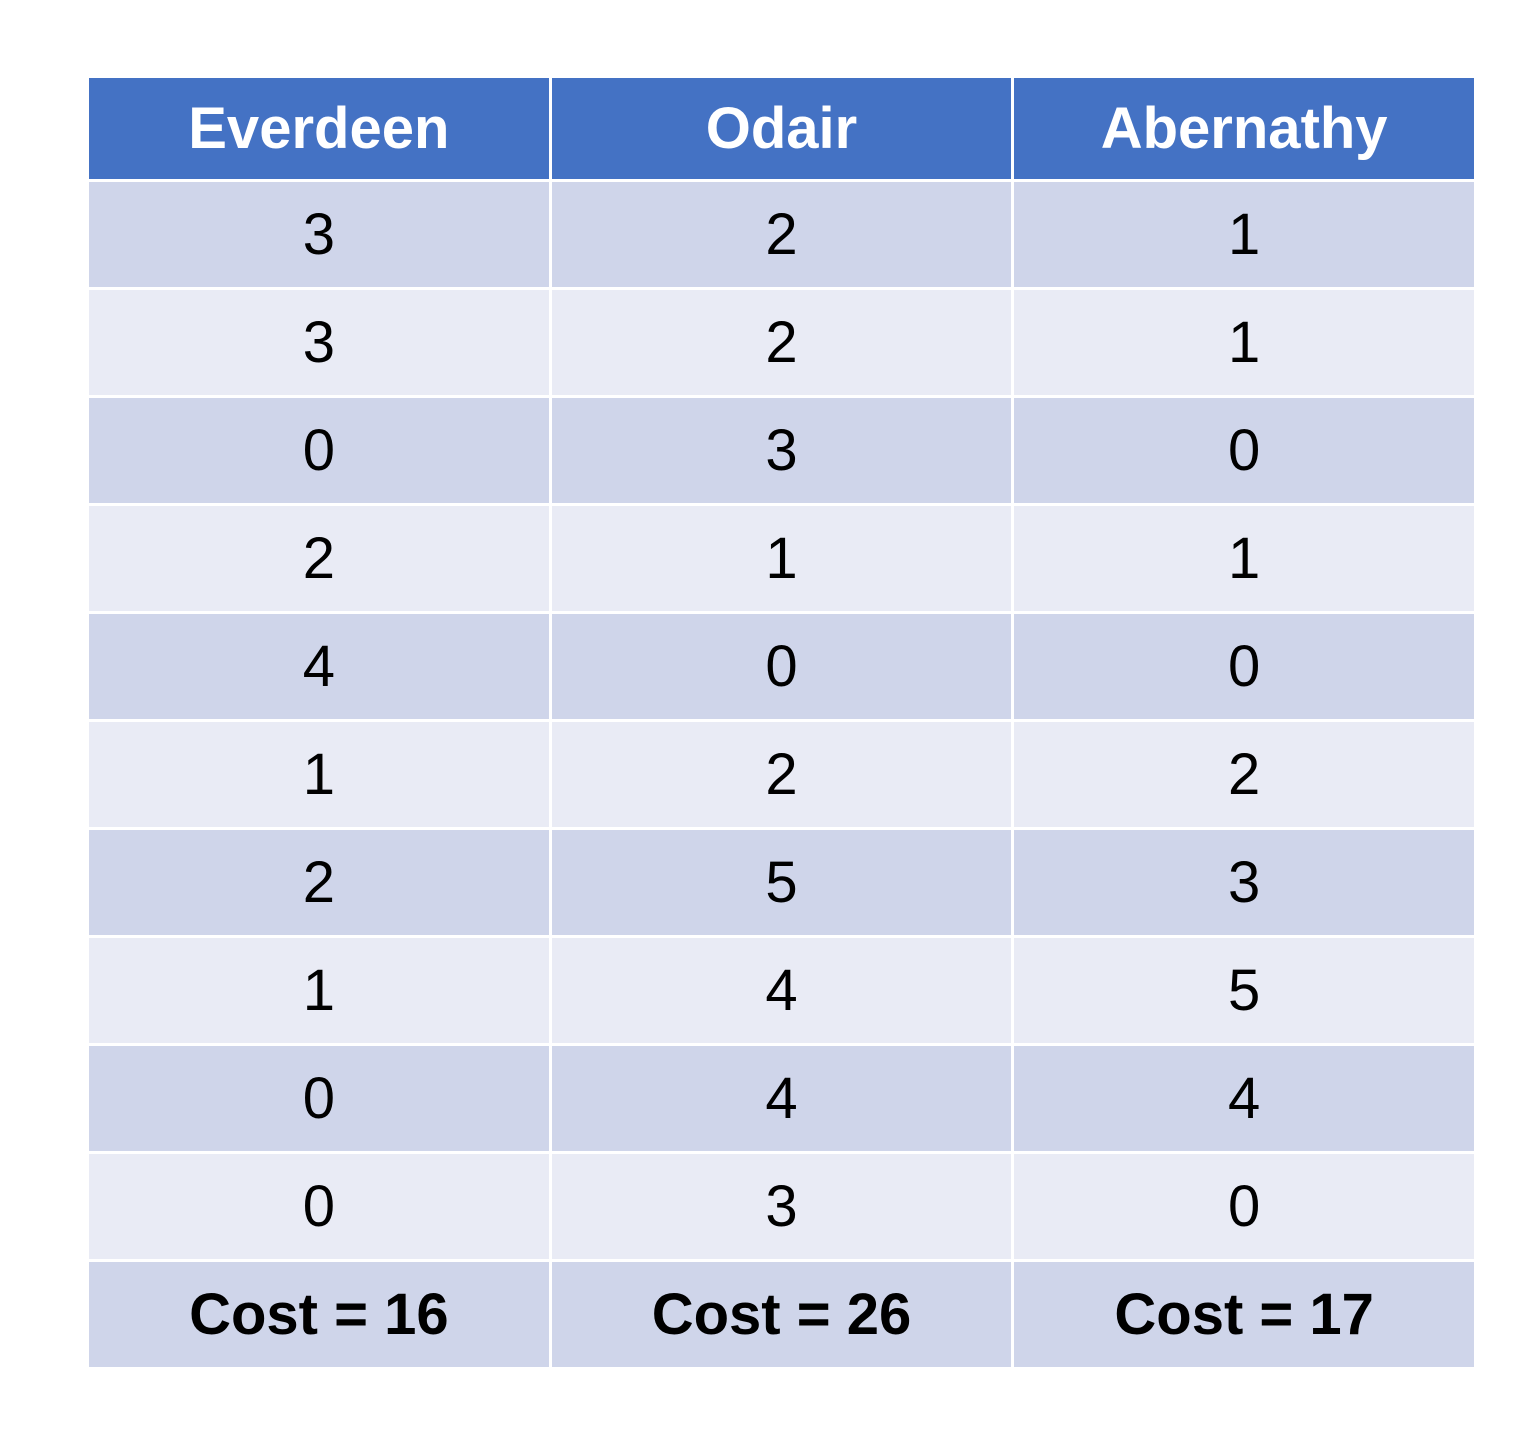 This screenshot has width=1515, height=1446. What do you see at coordinates (319, 1314) in the screenshot?
I see `total-cost-everdeen: Cost = 16` at bounding box center [319, 1314].